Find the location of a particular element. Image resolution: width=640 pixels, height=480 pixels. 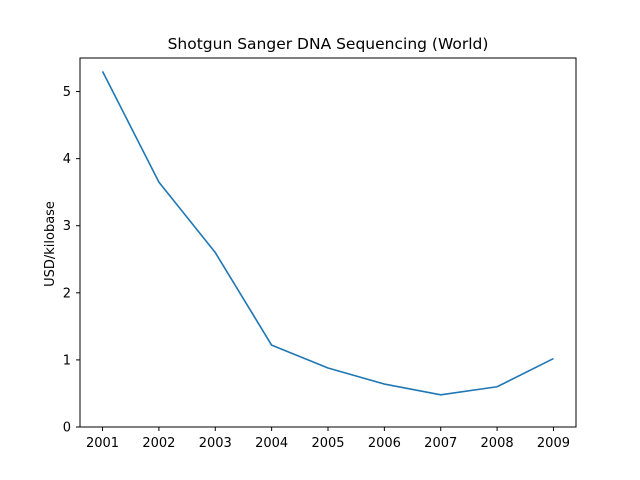

y-tick-label: 3 is located at coordinates (67, 226).